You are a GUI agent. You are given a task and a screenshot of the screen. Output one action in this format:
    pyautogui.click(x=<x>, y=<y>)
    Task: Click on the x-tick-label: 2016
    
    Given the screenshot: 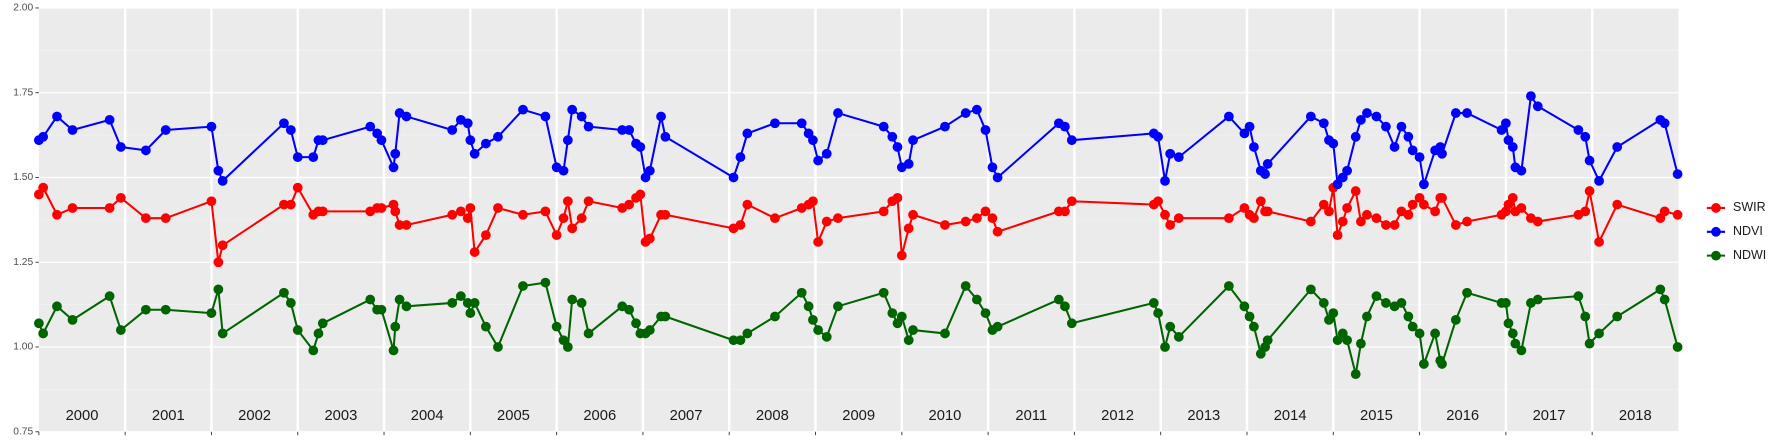 What is the action you would take?
    pyautogui.click(x=1462, y=416)
    